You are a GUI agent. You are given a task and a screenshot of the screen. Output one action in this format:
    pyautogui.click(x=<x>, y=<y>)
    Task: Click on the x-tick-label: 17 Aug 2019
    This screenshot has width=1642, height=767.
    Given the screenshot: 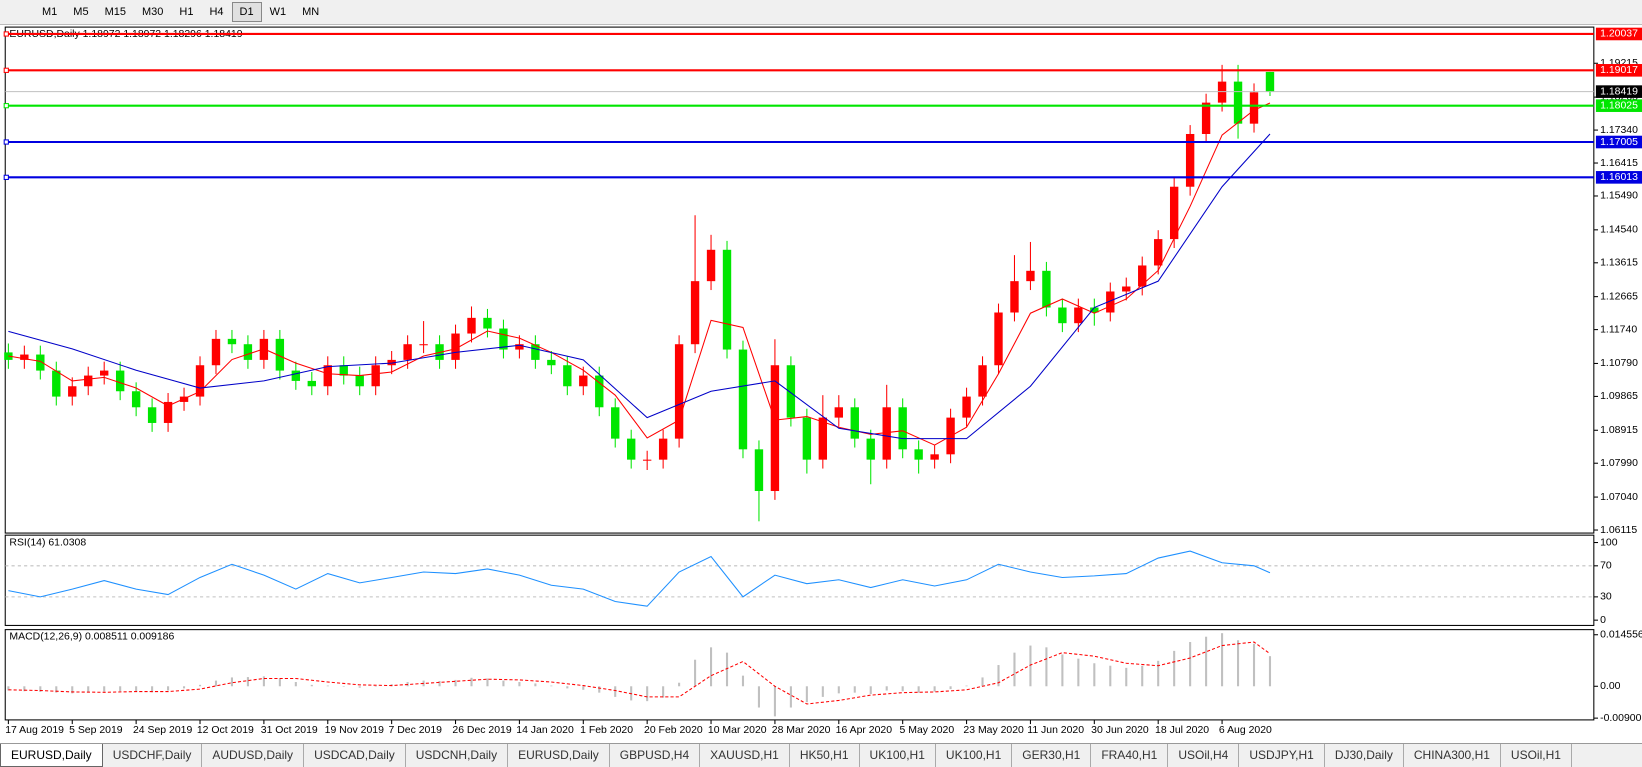 What is the action you would take?
    pyautogui.click(x=34, y=730)
    